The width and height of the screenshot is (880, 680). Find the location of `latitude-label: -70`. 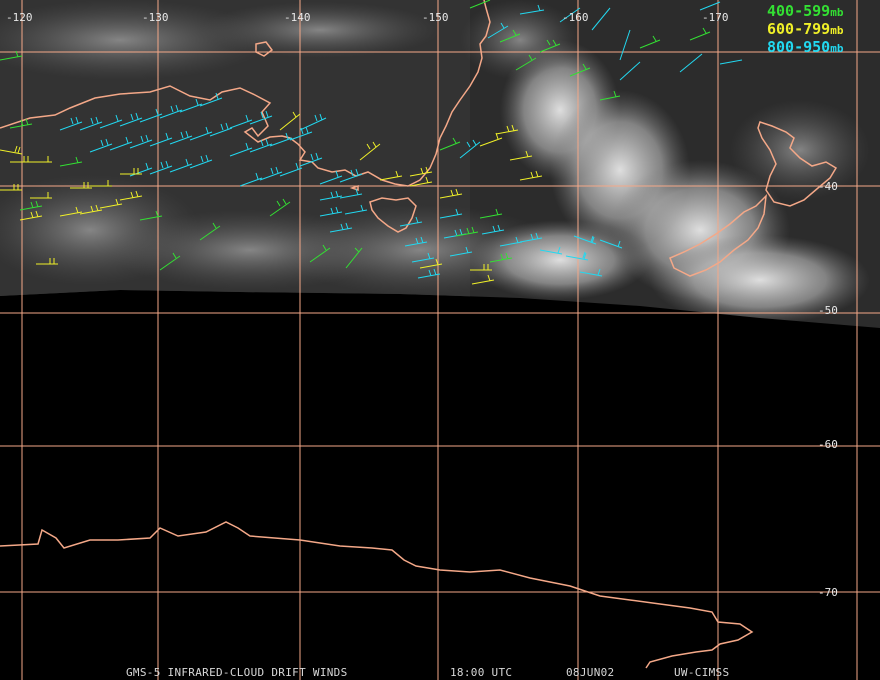

latitude-label: -70 is located at coordinates (828, 592).